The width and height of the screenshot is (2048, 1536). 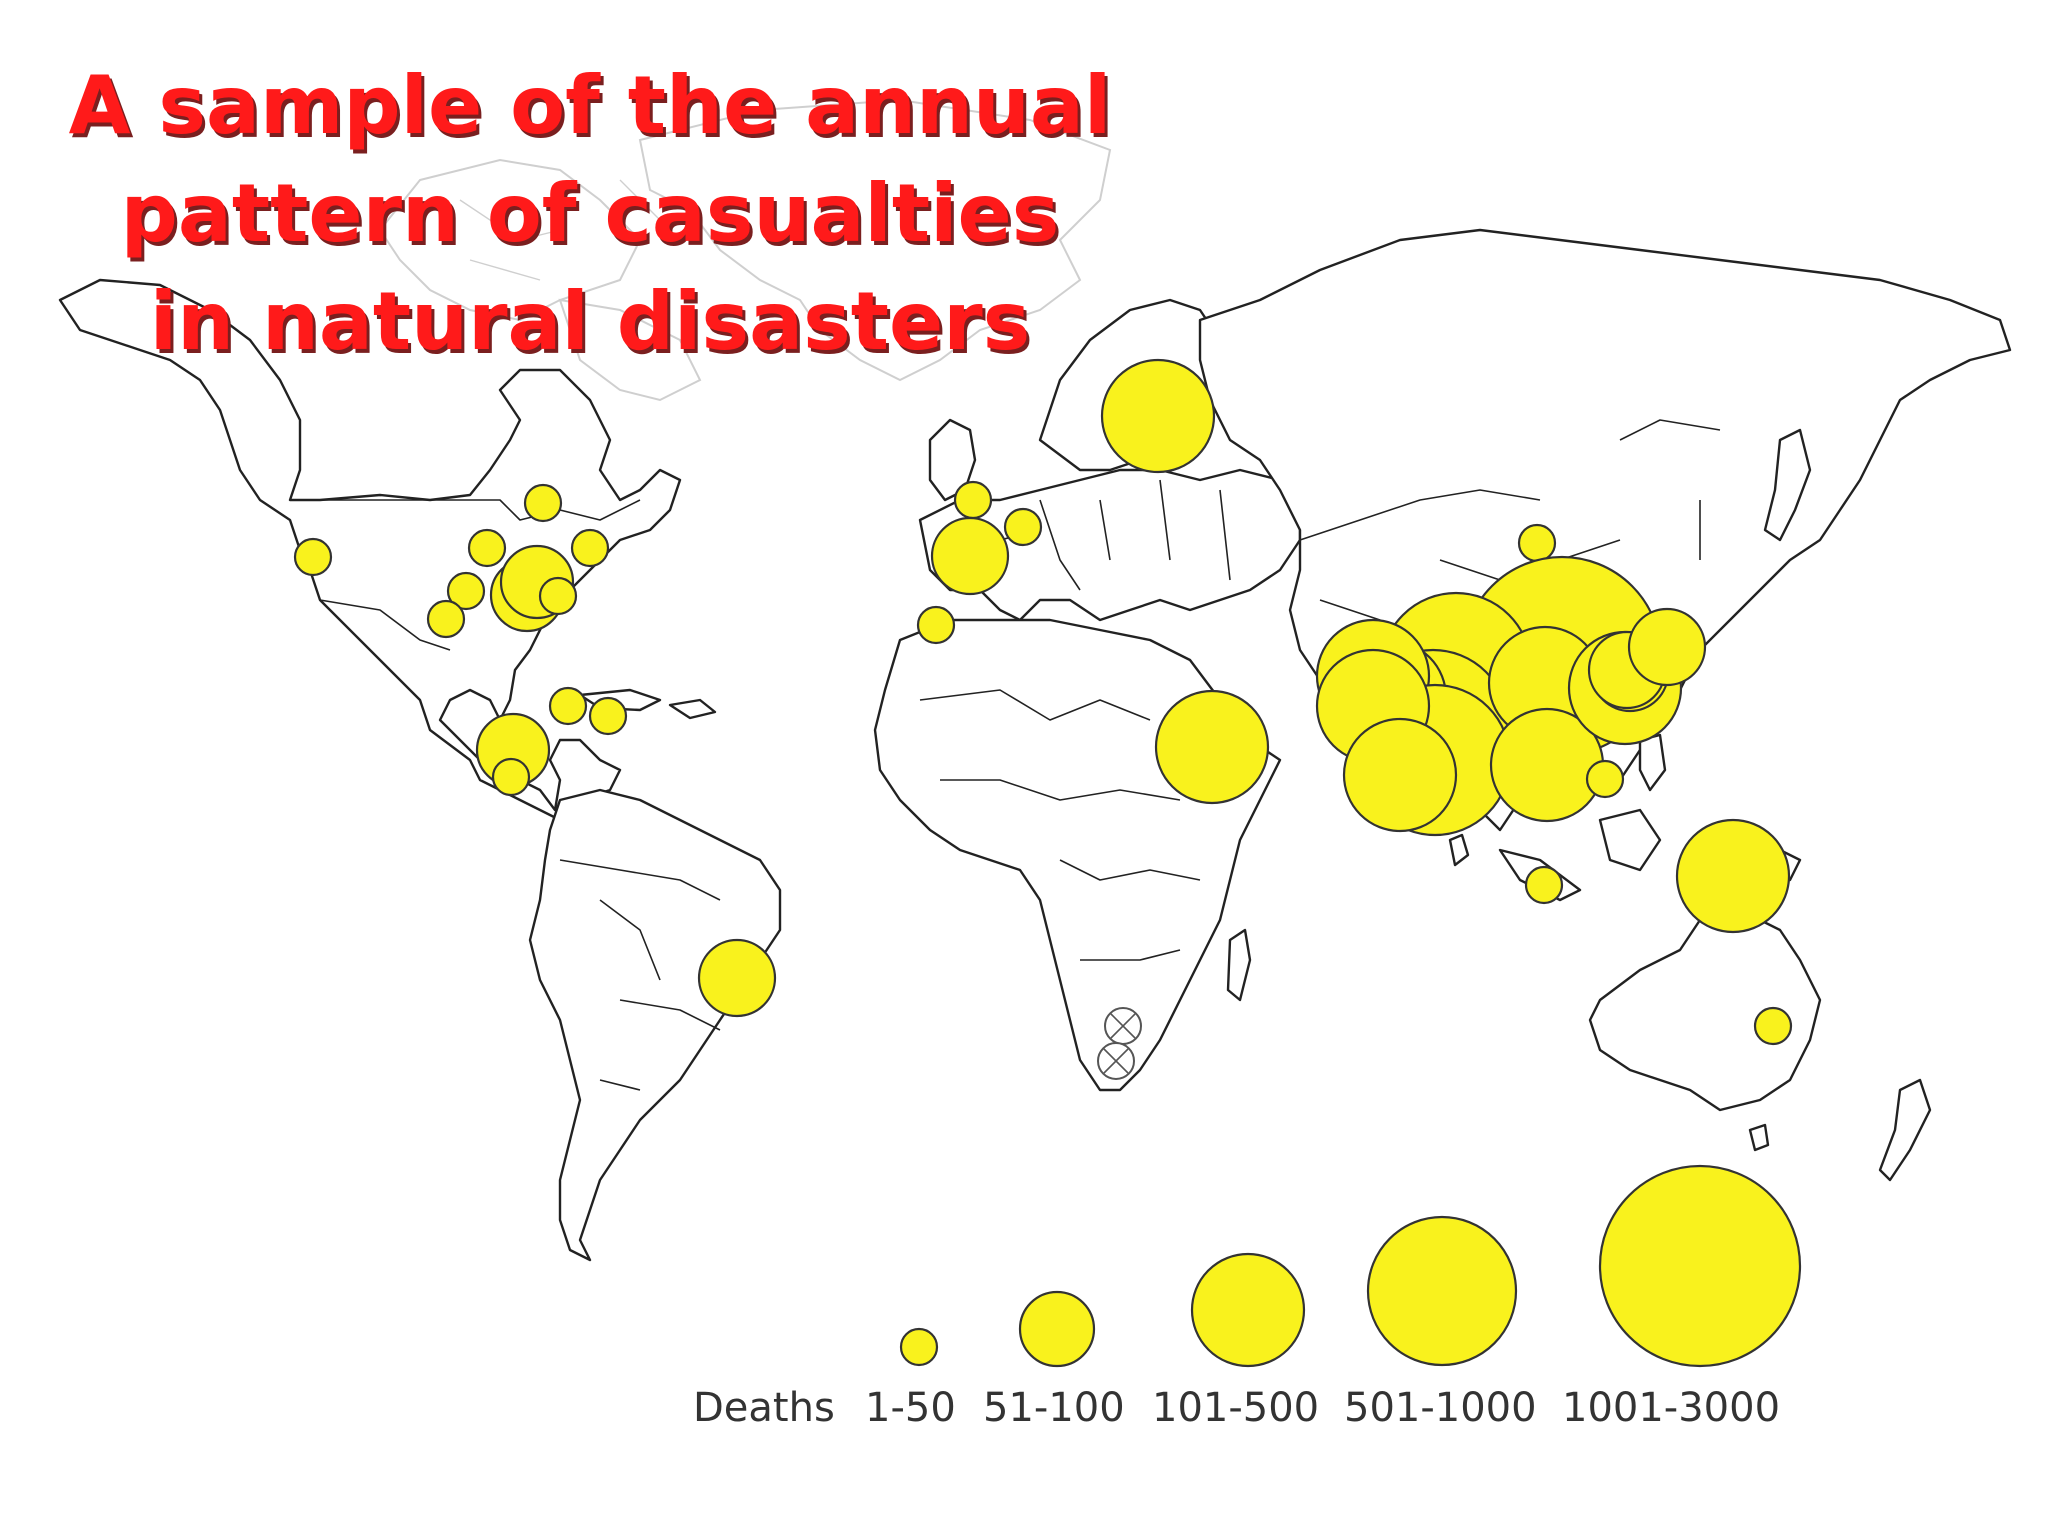 I want to click on bubble-morocco, so click(x=936, y=625).